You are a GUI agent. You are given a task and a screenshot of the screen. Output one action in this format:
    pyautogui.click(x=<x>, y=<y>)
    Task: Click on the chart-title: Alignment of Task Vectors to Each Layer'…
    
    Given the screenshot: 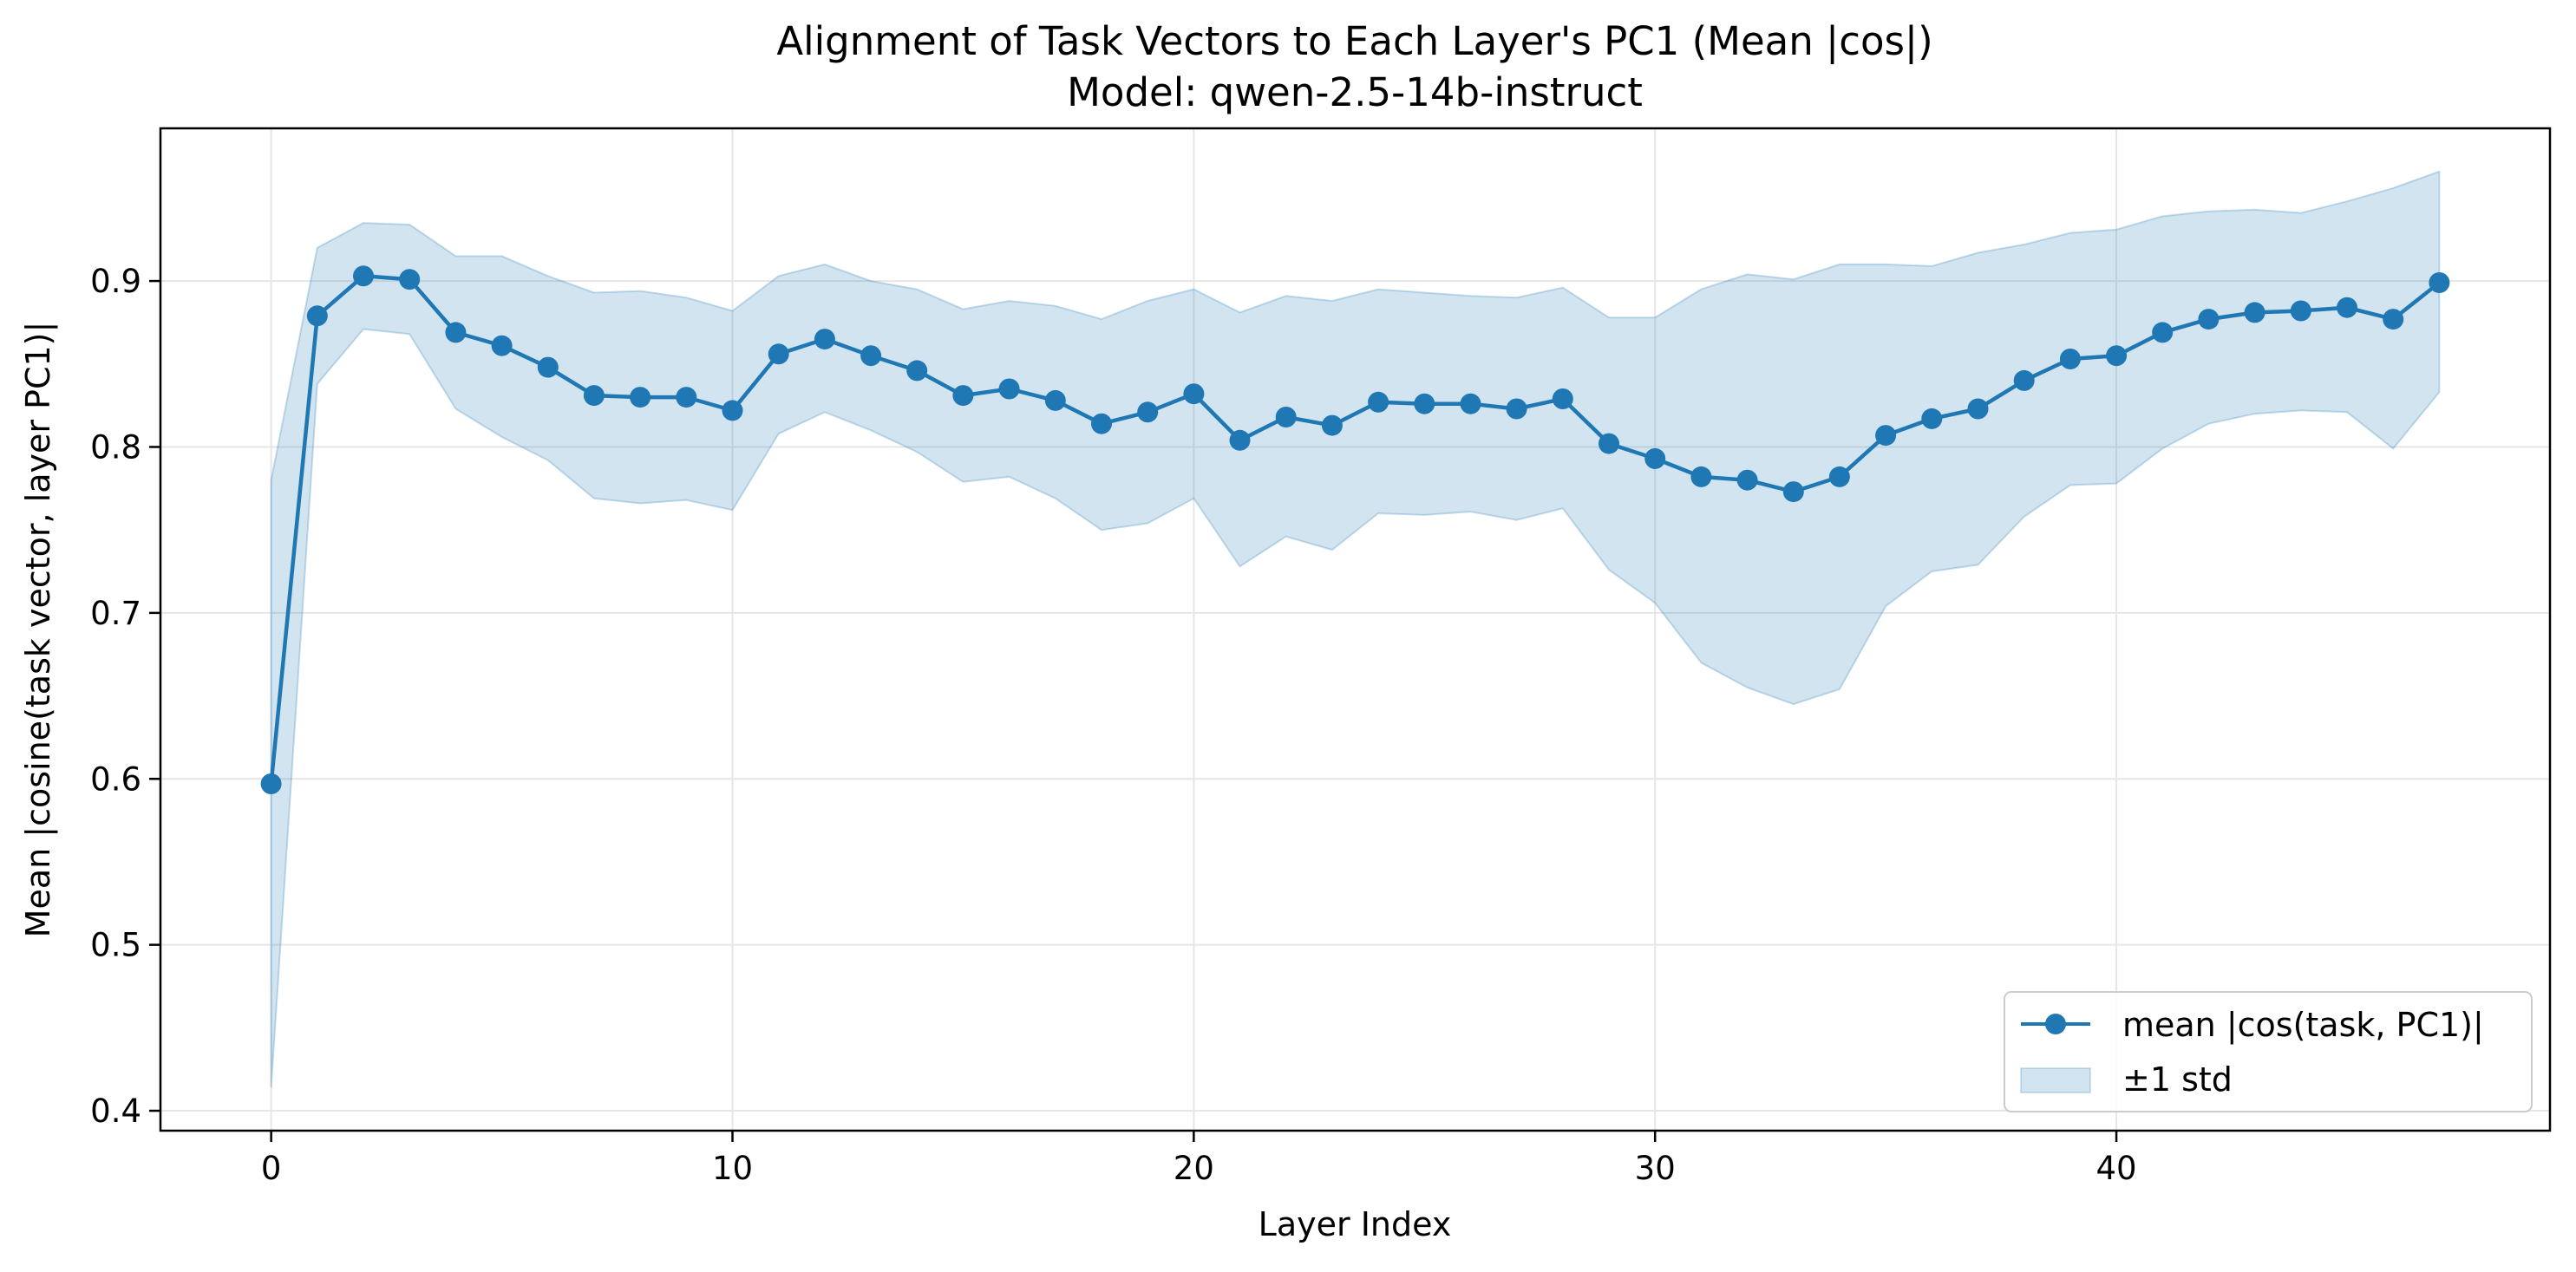 What is the action you would take?
    pyautogui.click(x=1354, y=41)
    